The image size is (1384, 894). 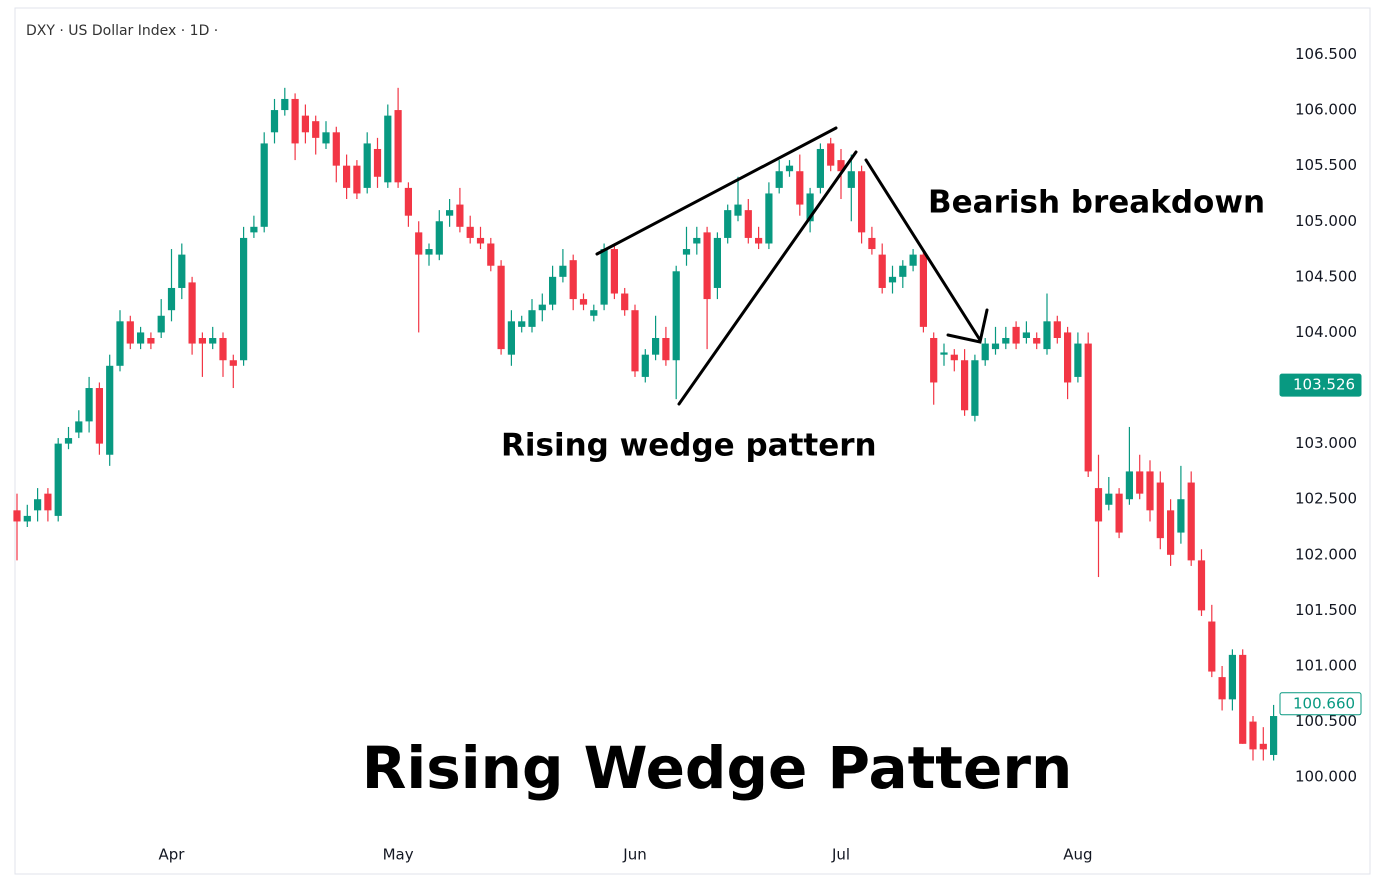 What do you see at coordinates (1077, 855) in the screenshot?
I see `x-tick-label: Aug` at bounding box center [1077, 855].